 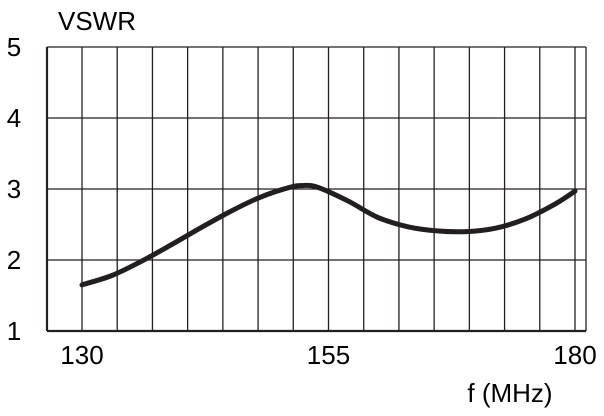 What do you see at coordinates (14, 118) in the screenshot?
I see `y-tick-label: 4` at bounding box center [14, 118].